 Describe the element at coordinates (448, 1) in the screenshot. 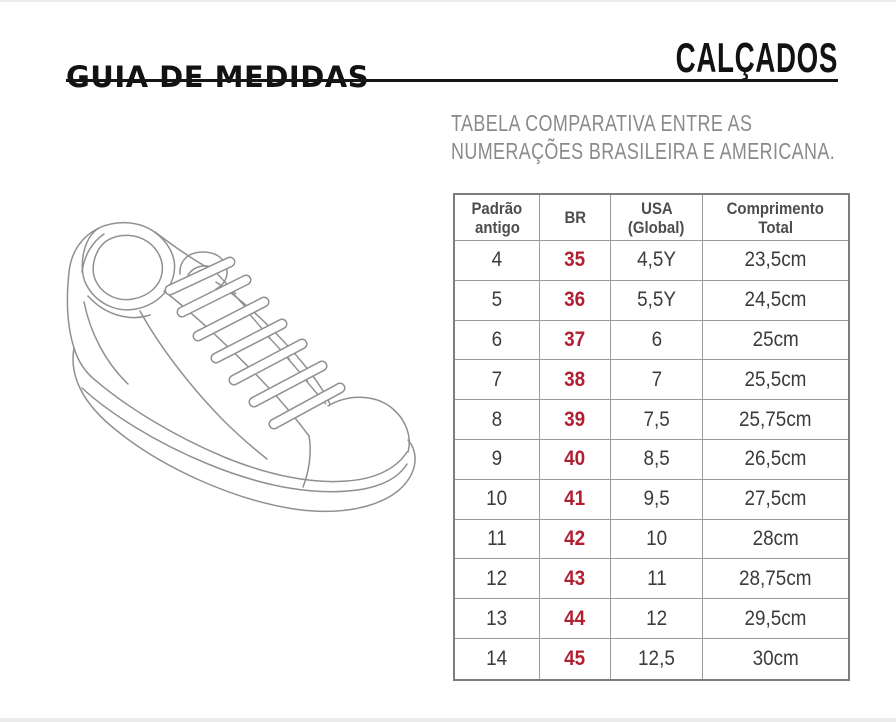

I see `top-edge-strip` at that location.